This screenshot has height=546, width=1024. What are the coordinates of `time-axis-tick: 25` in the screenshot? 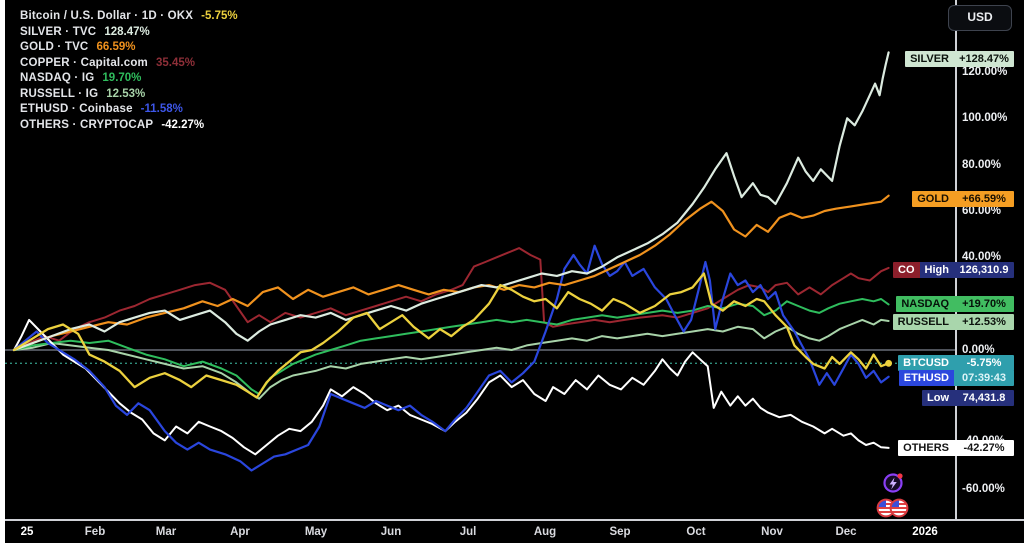 It's located at (27, 532).